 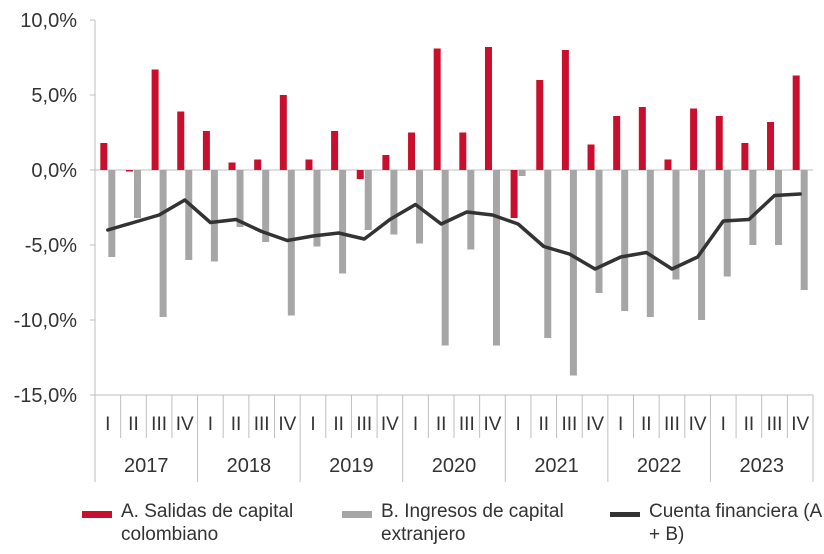 I want to click on year-label: 2018, so click(x=249, y=466).